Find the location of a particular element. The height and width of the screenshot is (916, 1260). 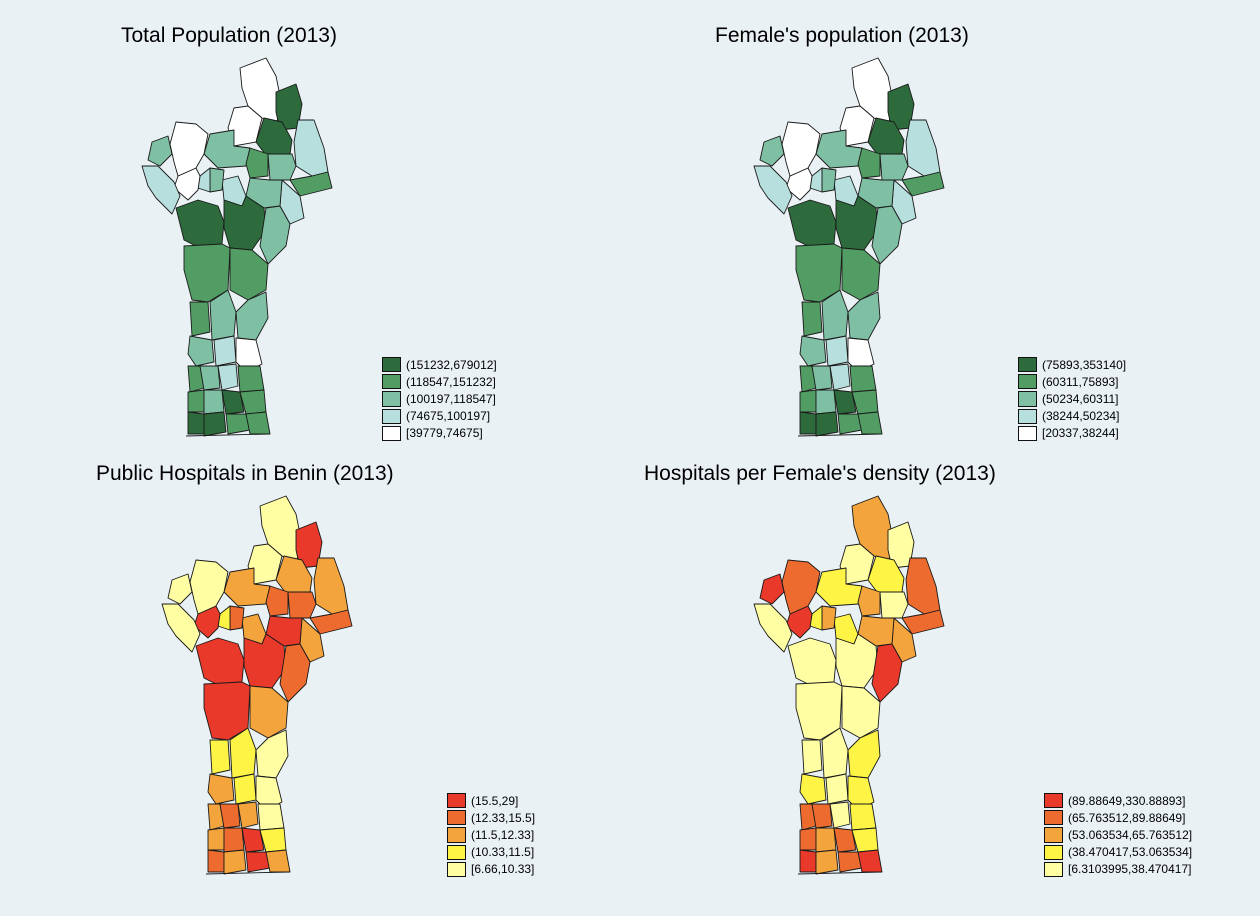

legend-label: (151232,679012] is located at coordinates (451, 364).